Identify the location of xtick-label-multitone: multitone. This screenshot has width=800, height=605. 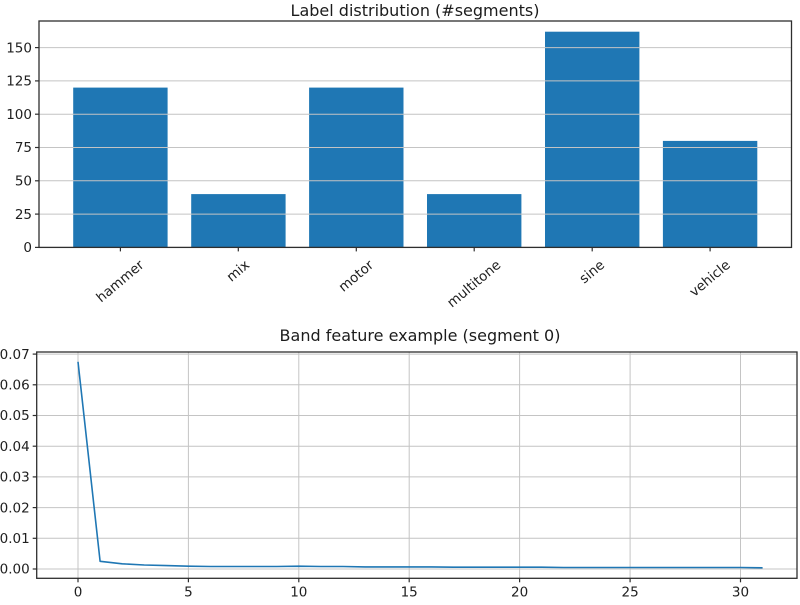
(474, 284).